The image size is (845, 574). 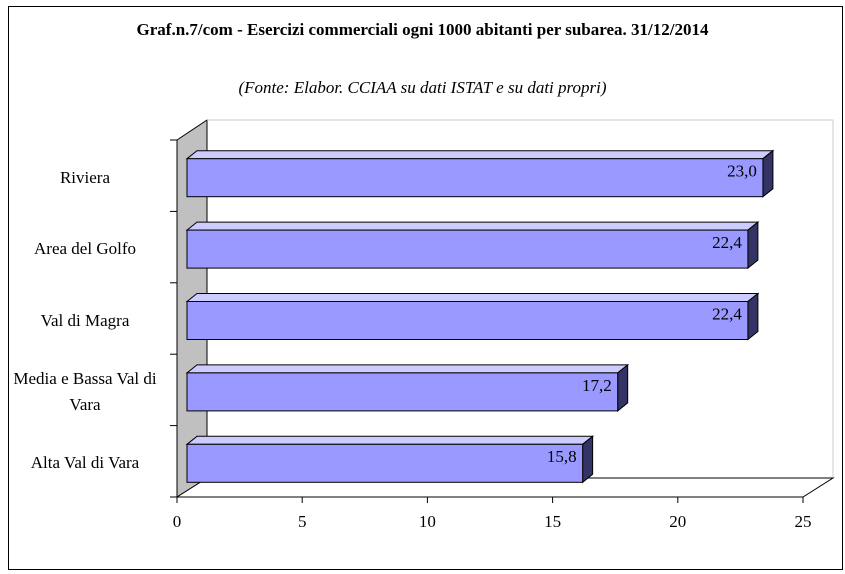 I want to click on value-label: 17,2, so click(x=597, y=385).